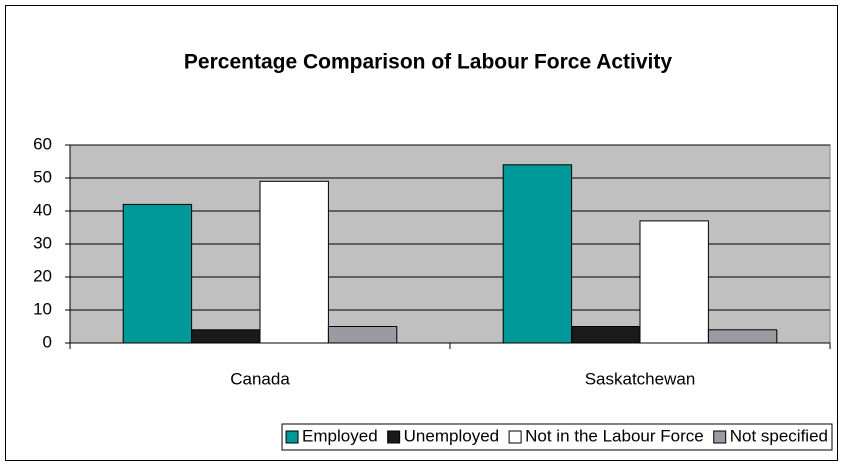 This screenshot has height=466, width=843. What do you see at coordinates (260, 378) in the screenshot?
I see `x-tick-label: Canada` at bounding box center [260, 378].